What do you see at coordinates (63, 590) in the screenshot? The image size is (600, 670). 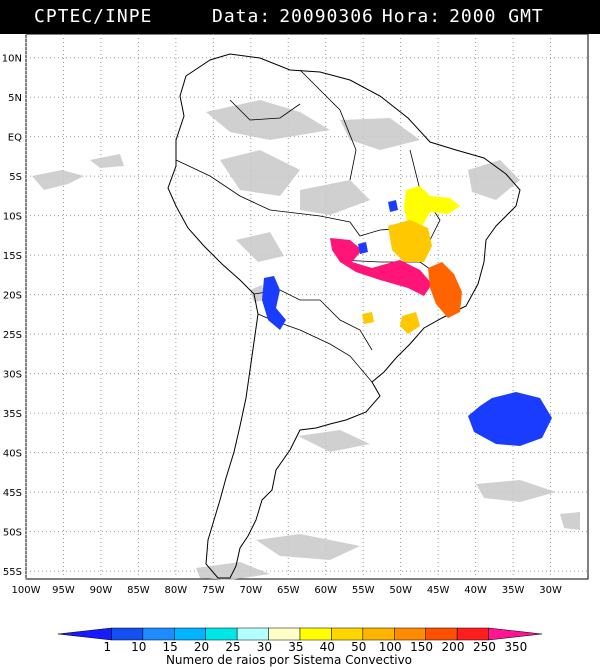 I see `lon-tick-label: 95W` at bounding box center [63, 590].